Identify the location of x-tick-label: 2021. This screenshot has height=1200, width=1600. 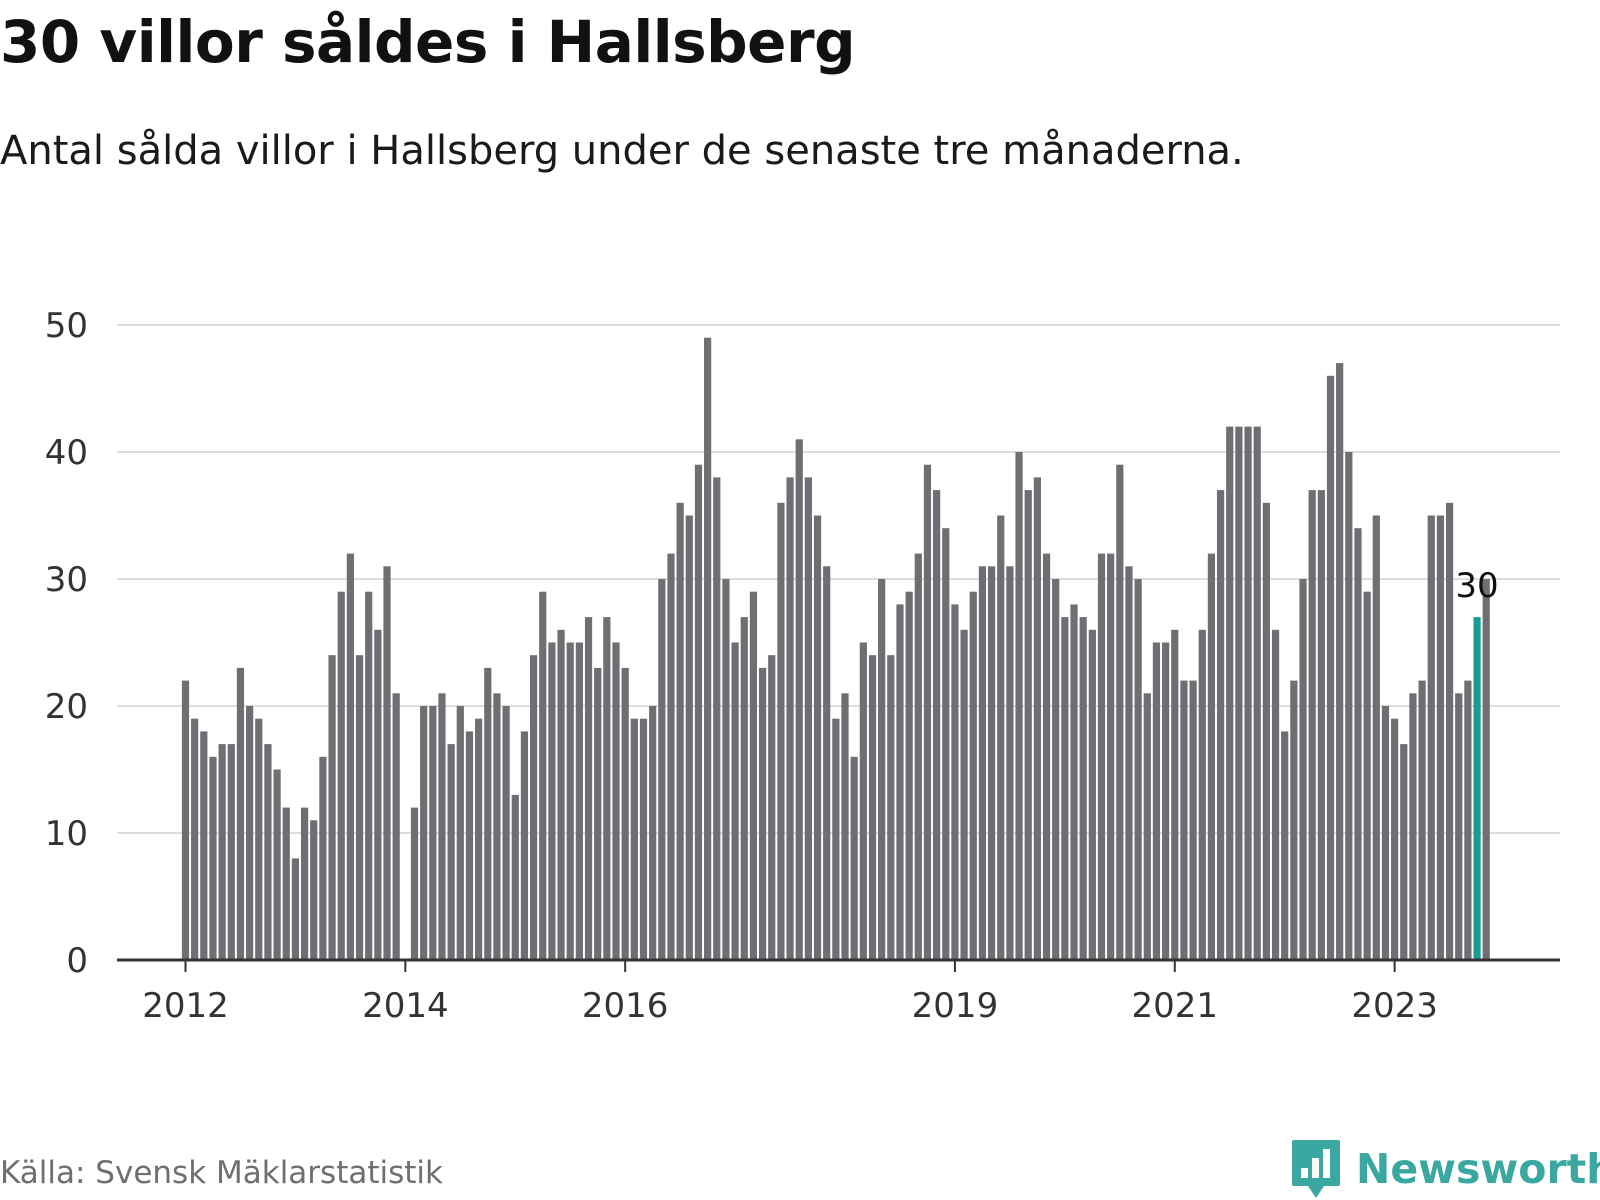
(1175, 1006).